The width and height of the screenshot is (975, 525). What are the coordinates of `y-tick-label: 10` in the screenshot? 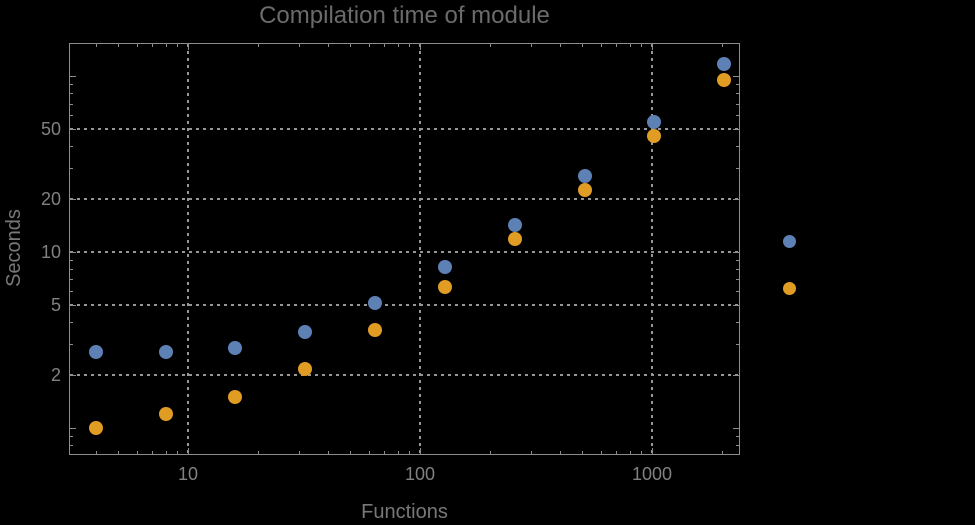 It's located at (50, 252).